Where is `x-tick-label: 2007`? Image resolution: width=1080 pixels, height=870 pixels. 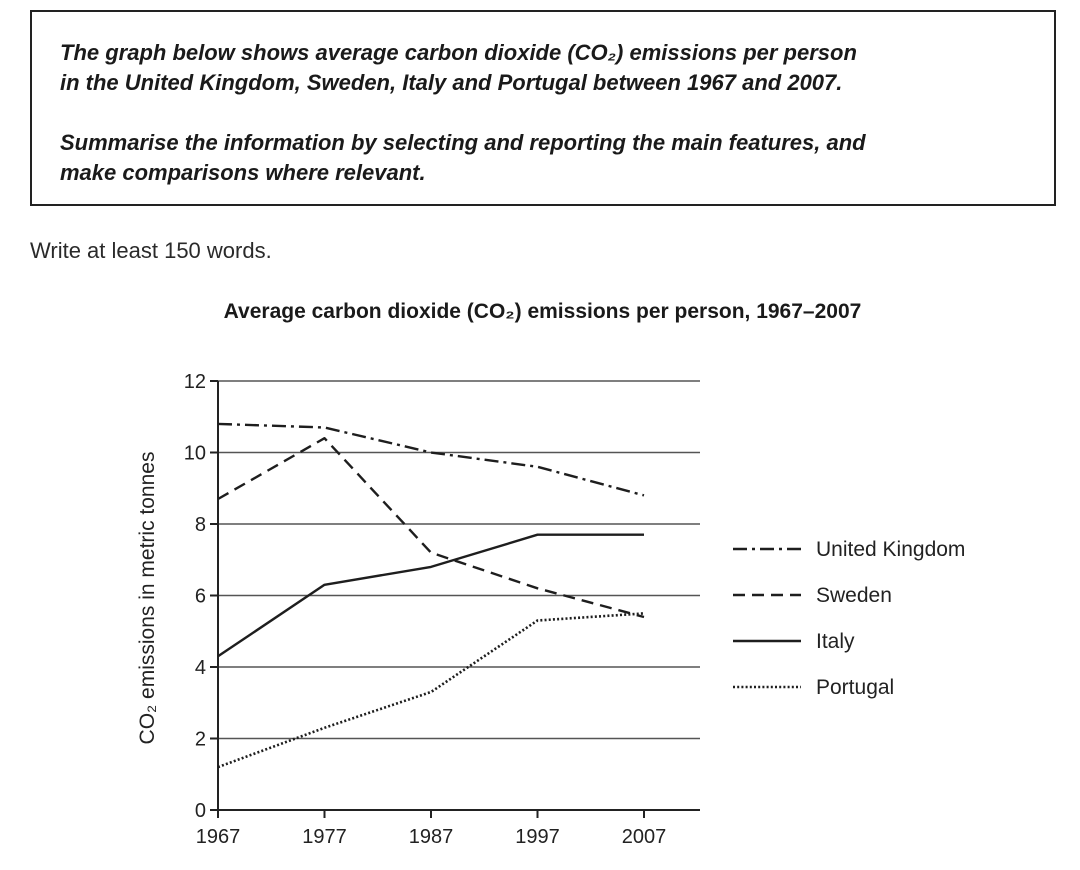 x-tick-label: 2007 is located at coordinates (644, 837).